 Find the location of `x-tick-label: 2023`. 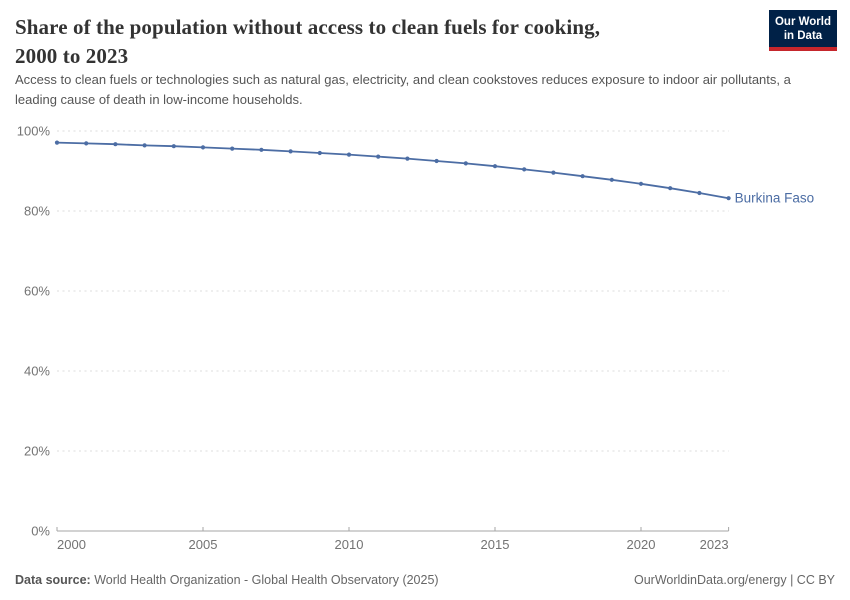

x-tick-label: 2023 is located at coordinates (714, 544).